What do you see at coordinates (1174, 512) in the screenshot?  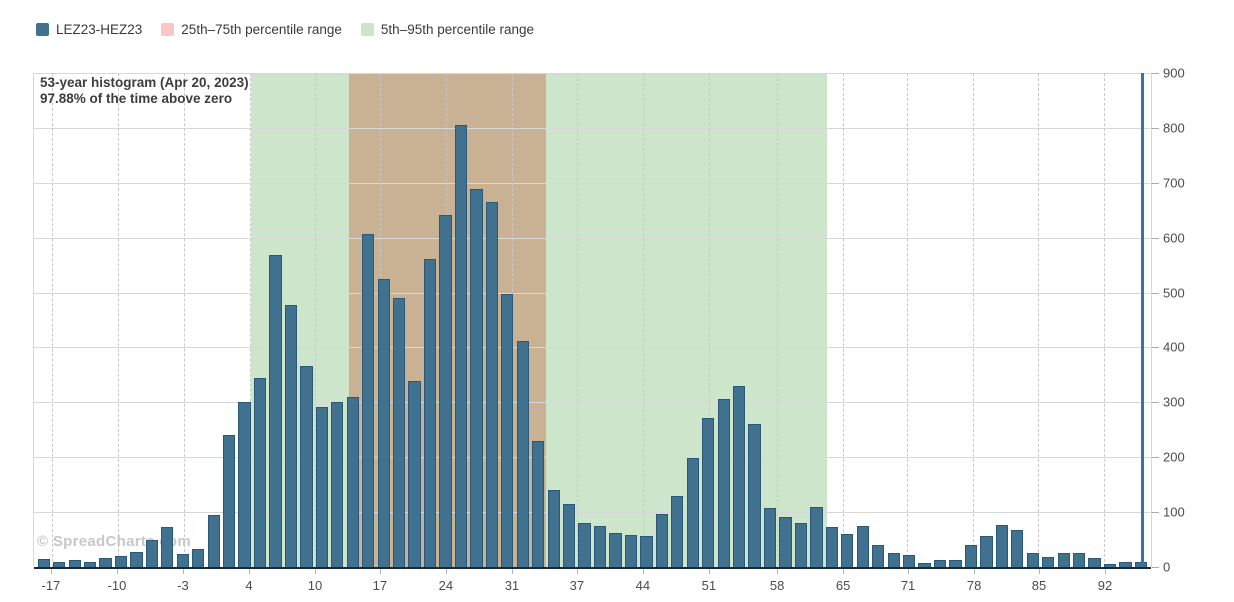 I see `y-axis-label: 100` at bounding box center [1174, 512].